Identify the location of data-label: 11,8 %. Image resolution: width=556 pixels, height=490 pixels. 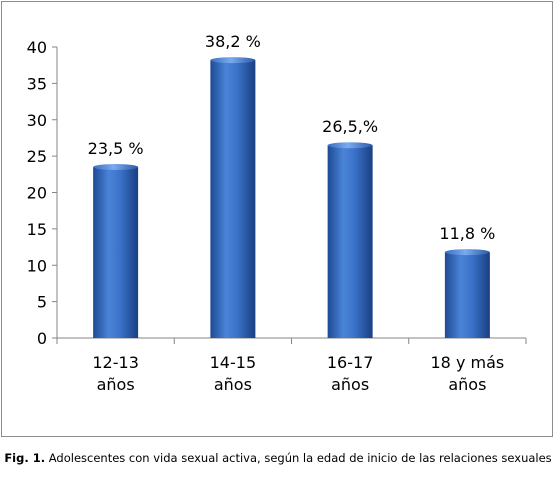
(467, 233).